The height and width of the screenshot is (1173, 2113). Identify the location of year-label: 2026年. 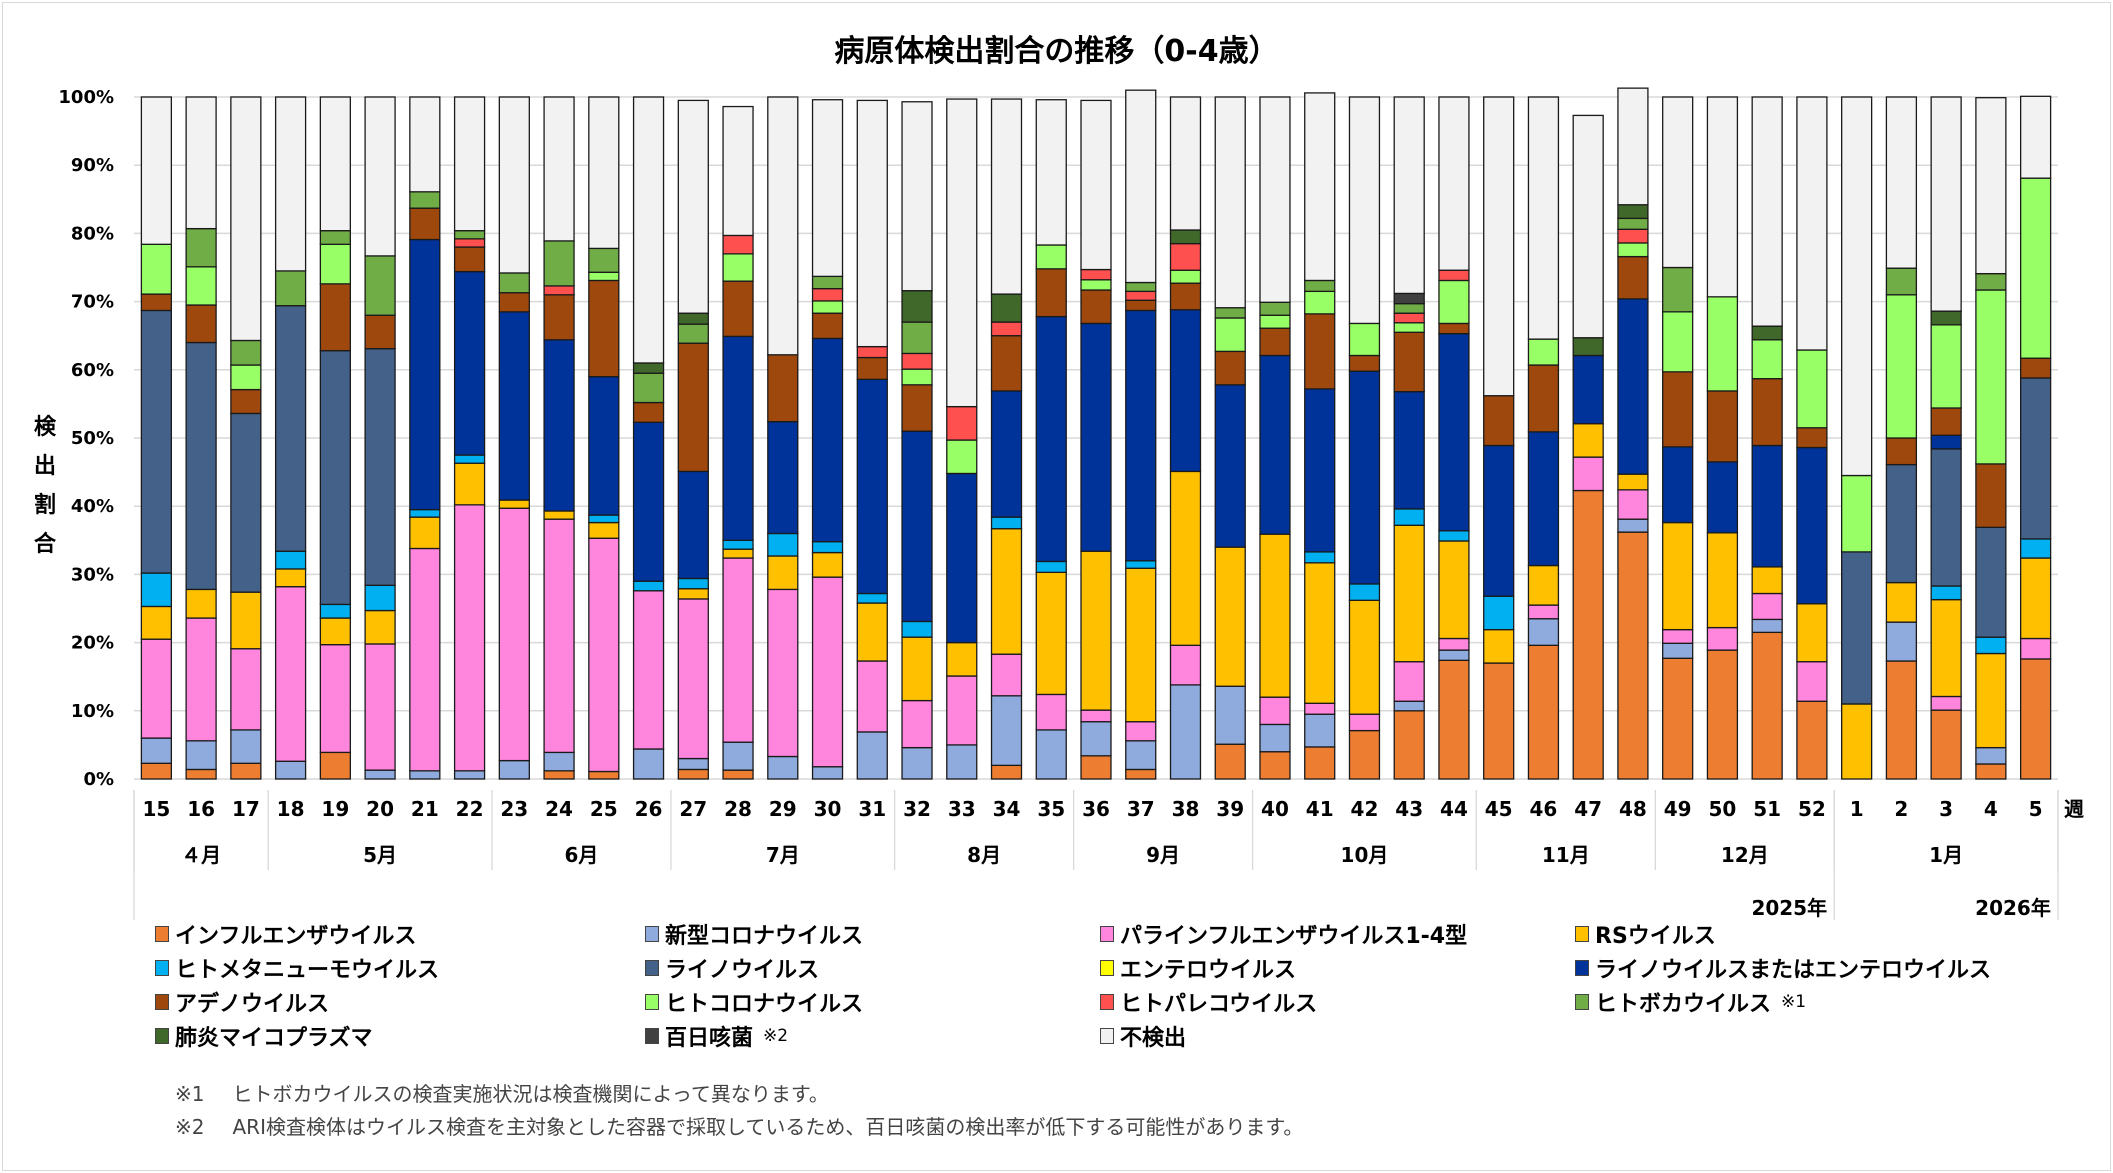
(2013, 908).